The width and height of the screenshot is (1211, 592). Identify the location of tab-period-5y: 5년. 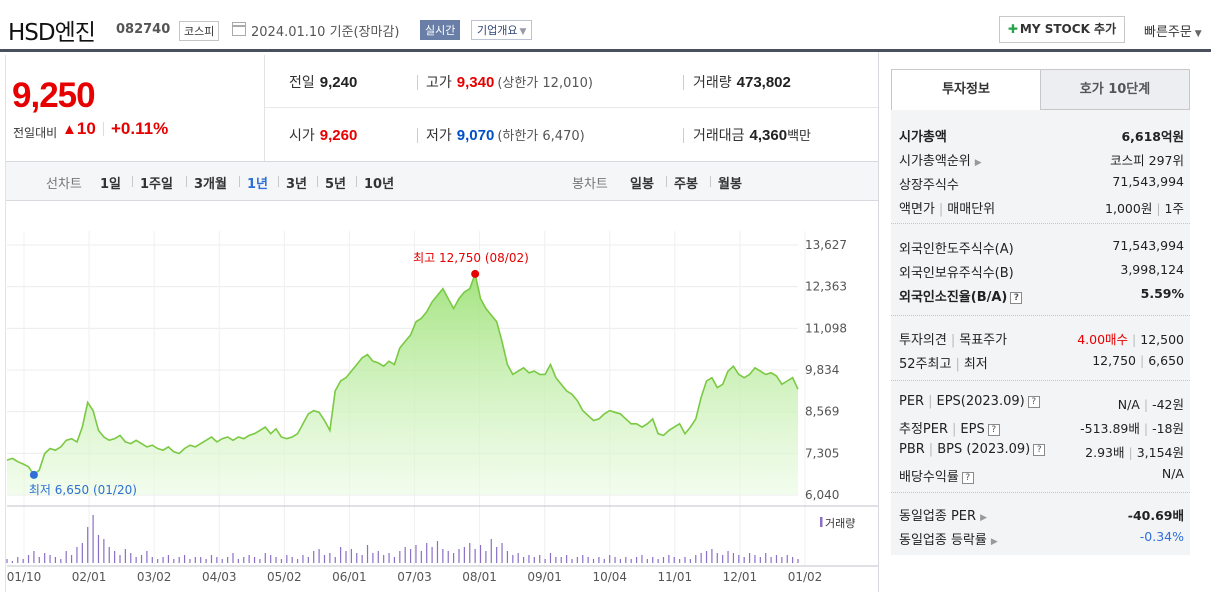
(336, 184).